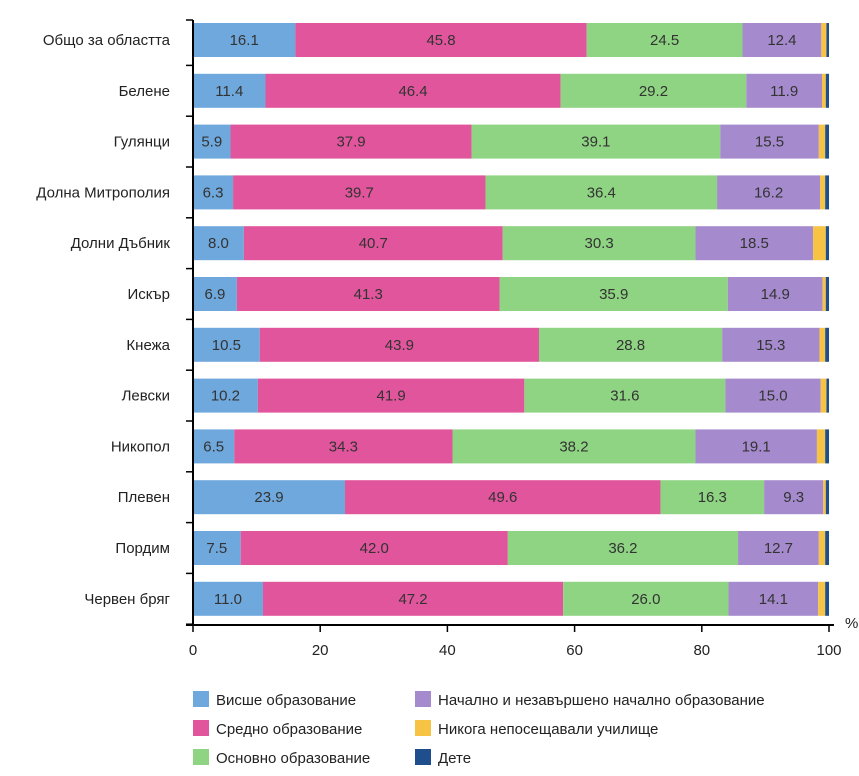 This screenshot has width=859, height=776. I want to click on category-label: Левски, so click(146, 396).